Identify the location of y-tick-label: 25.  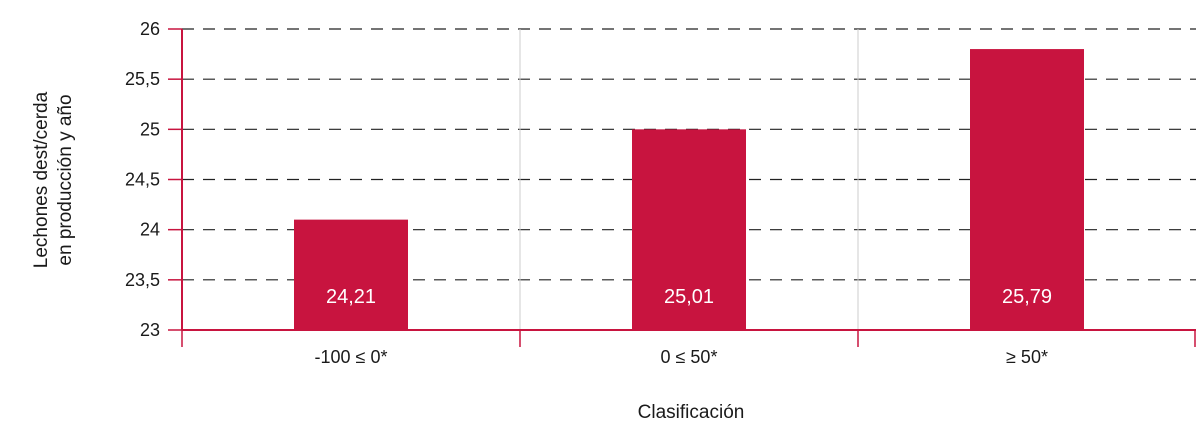
(150, 129).